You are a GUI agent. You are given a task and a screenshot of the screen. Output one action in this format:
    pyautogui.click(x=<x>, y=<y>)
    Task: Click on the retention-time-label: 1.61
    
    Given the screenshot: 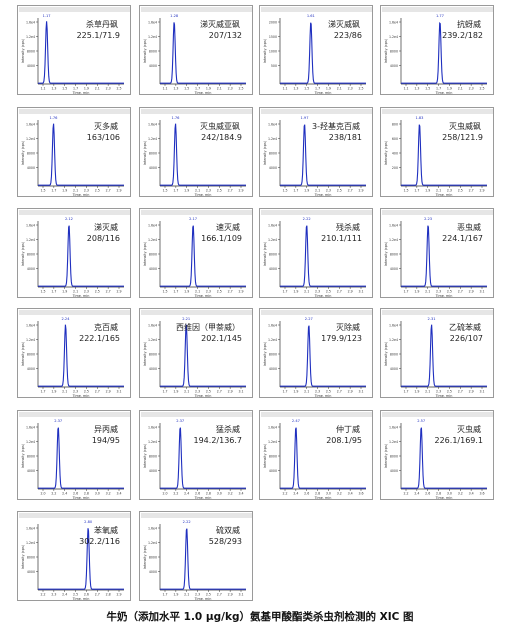 What is the action you would take?
    pyautogui.click(x=311, y=16)
    